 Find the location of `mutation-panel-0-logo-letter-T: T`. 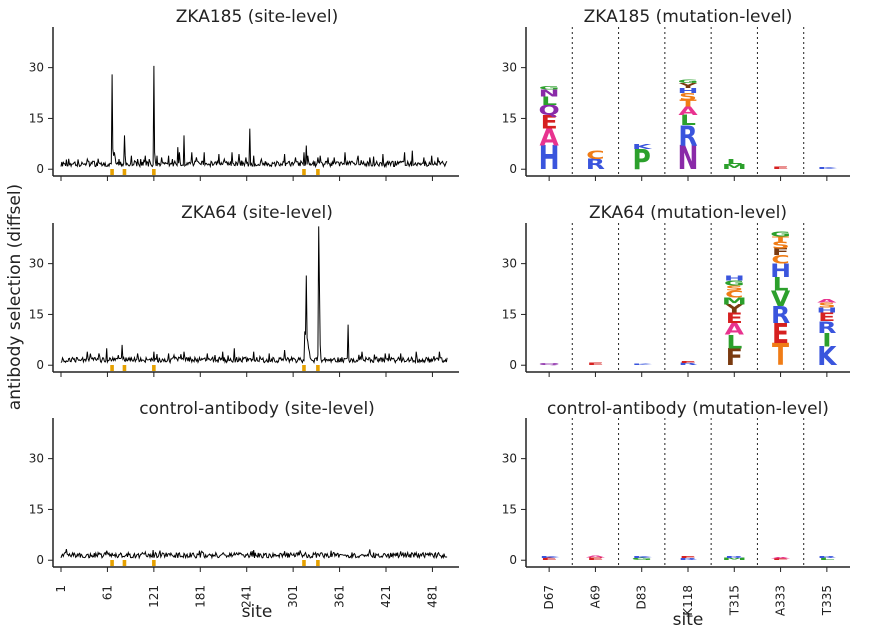

mutation-panel-0-logo-letter-T: T is located at coordinates (687, 104).